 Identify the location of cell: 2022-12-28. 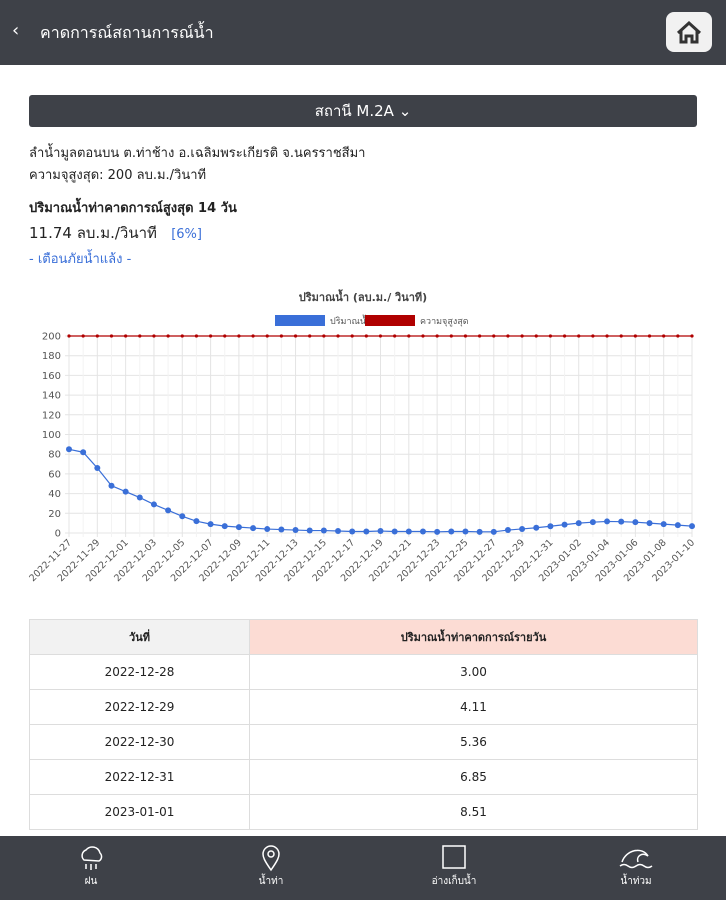
(139, 672).